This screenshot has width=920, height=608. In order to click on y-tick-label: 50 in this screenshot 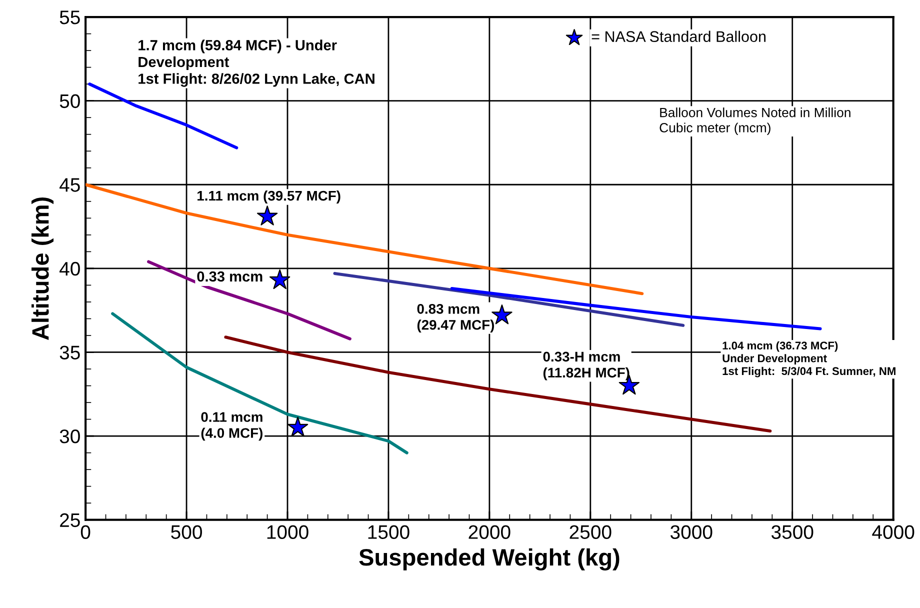, I will do `click(70, 101)`.